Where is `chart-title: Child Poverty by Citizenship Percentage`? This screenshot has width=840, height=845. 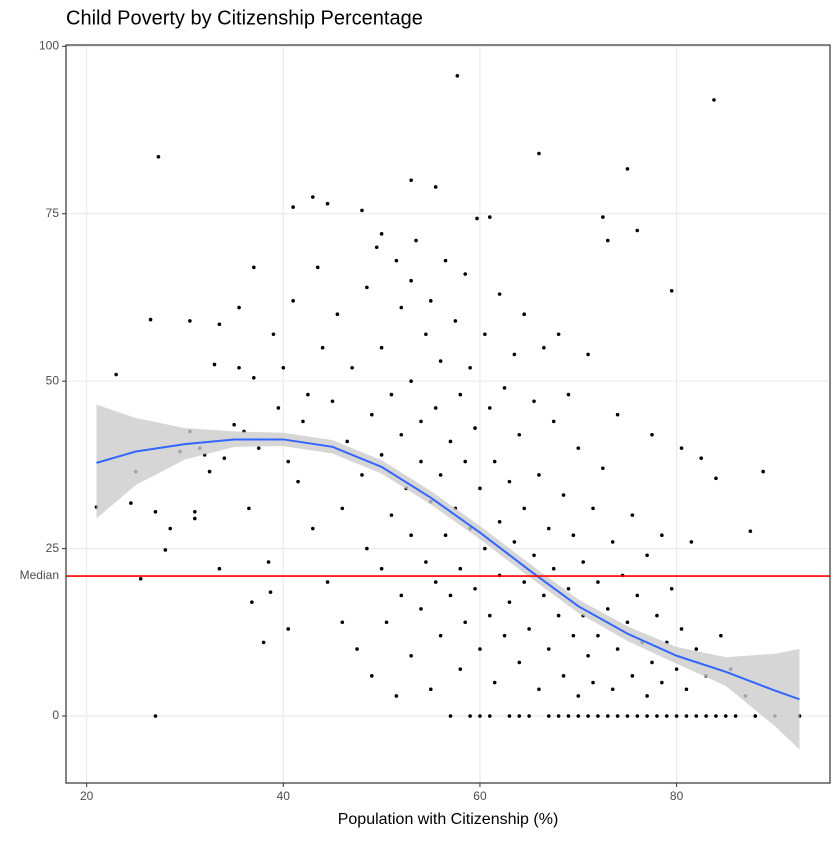 chart-title: Child Poverty by Citizenship Percentage is located at coordinates (244, 18).